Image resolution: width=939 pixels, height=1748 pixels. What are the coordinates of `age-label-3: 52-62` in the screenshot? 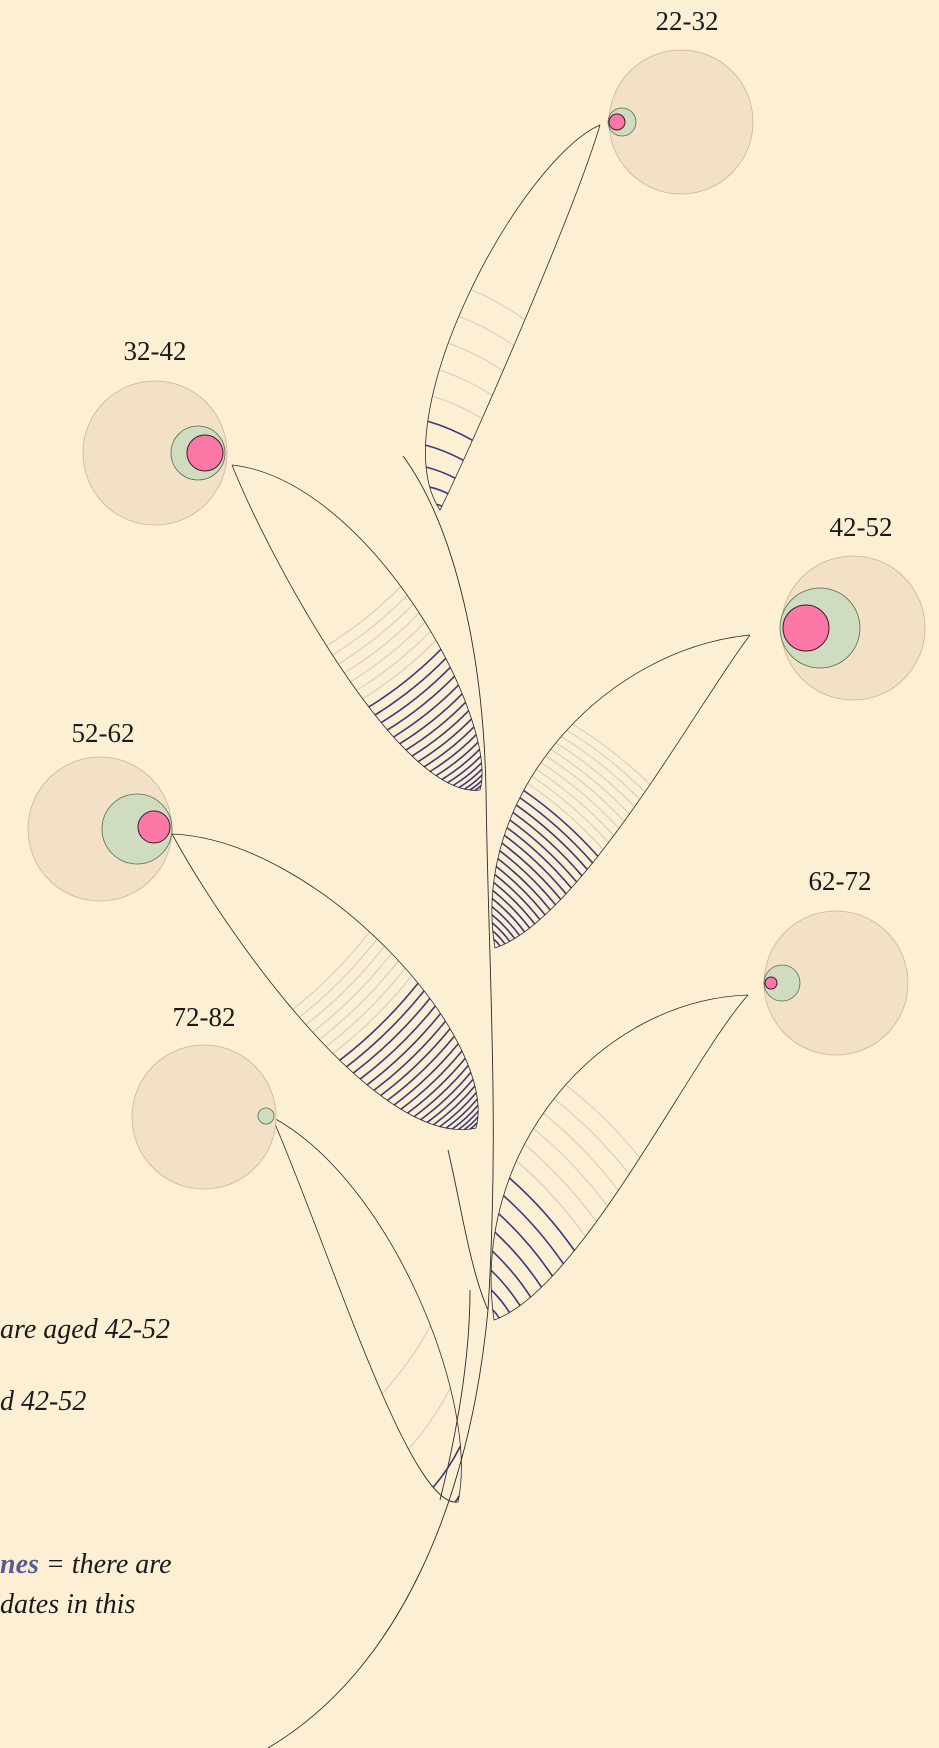 It's located at (103, 733).